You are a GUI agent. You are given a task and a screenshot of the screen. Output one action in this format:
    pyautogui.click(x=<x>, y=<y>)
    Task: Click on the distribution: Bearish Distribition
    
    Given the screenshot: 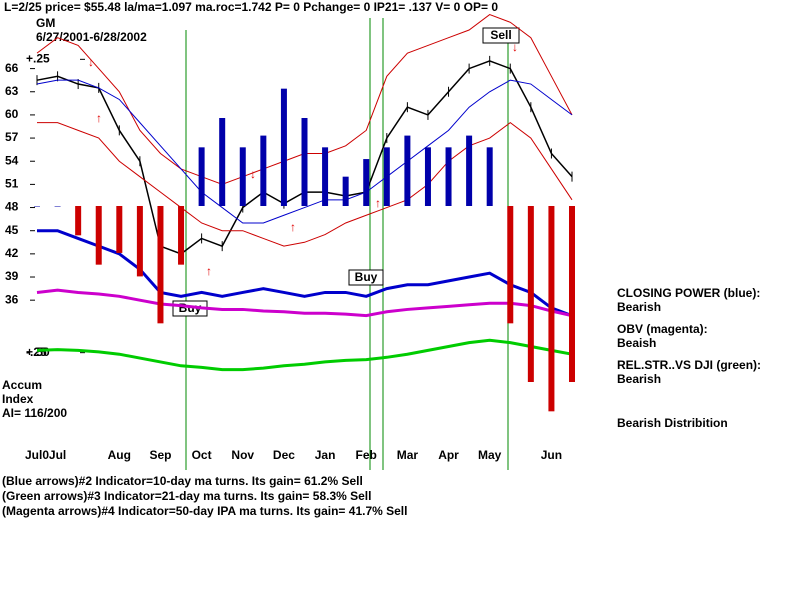 What is the action you would take?
    pyautogui.click(x=672, y=423)
    